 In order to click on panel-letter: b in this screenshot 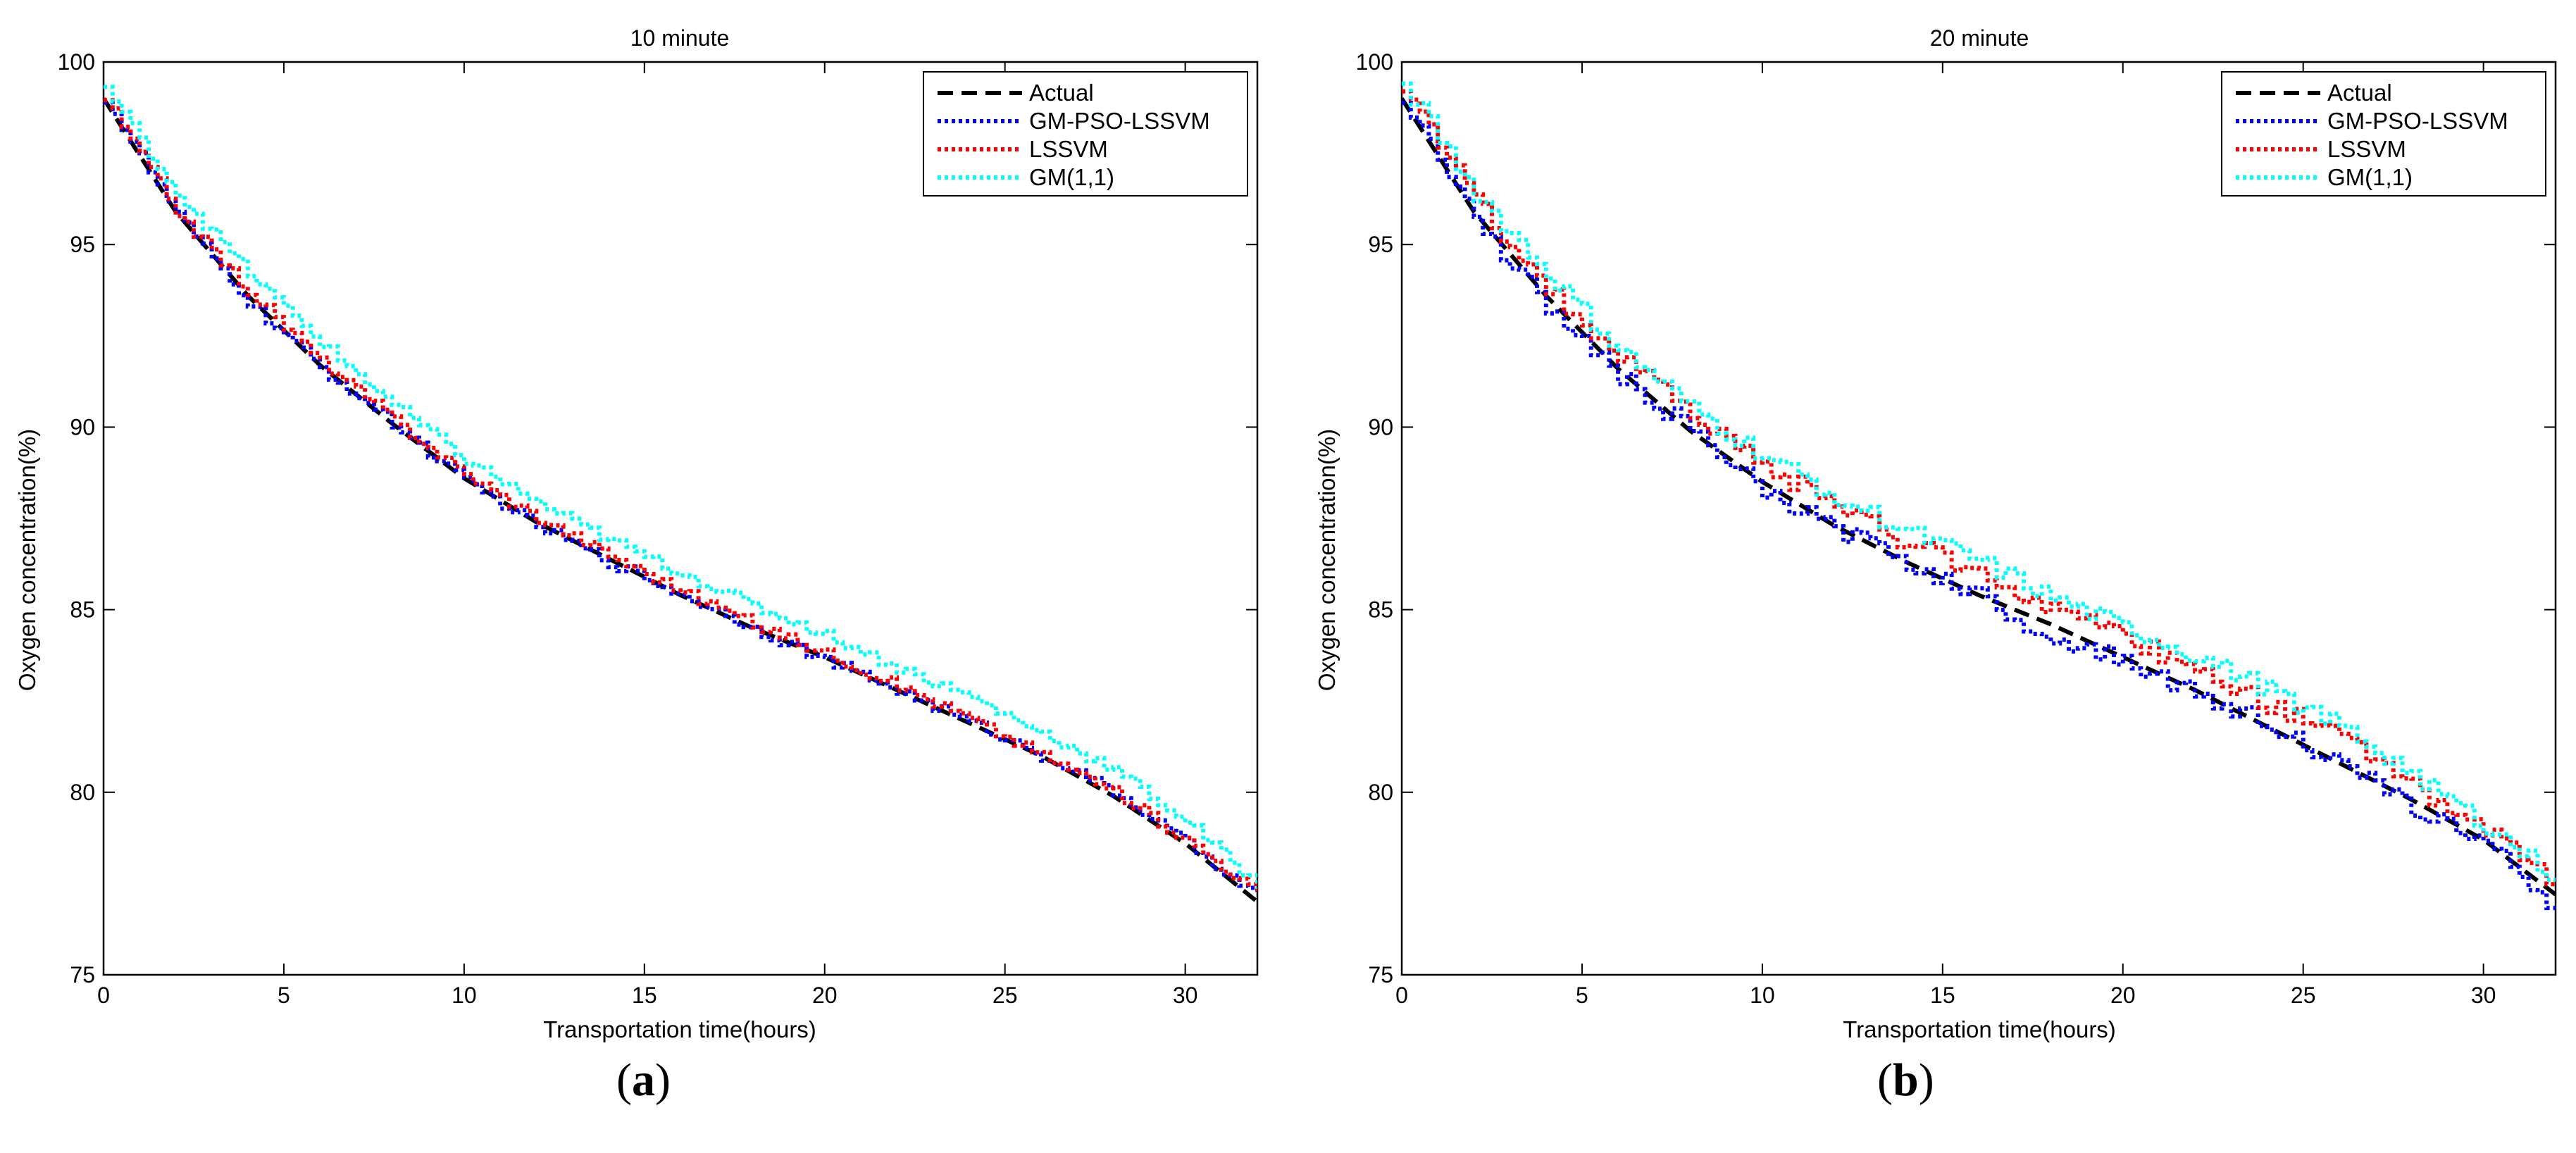, I will do `click(1906, 1080)`.